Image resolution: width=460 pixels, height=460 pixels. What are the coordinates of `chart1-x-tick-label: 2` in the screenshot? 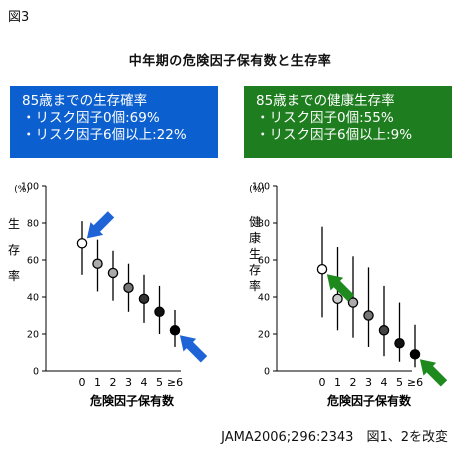 It's located at (113, 382).